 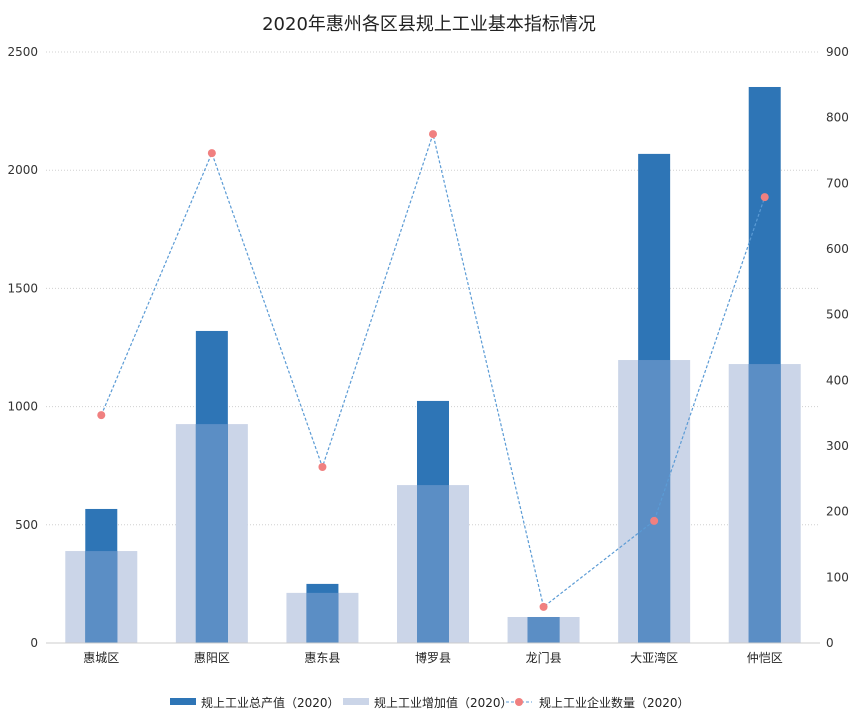 What do you see at coordinates (837, 118) in the screenshot?
I see `right-tick-label: 800` at bounding box center [837, 118].